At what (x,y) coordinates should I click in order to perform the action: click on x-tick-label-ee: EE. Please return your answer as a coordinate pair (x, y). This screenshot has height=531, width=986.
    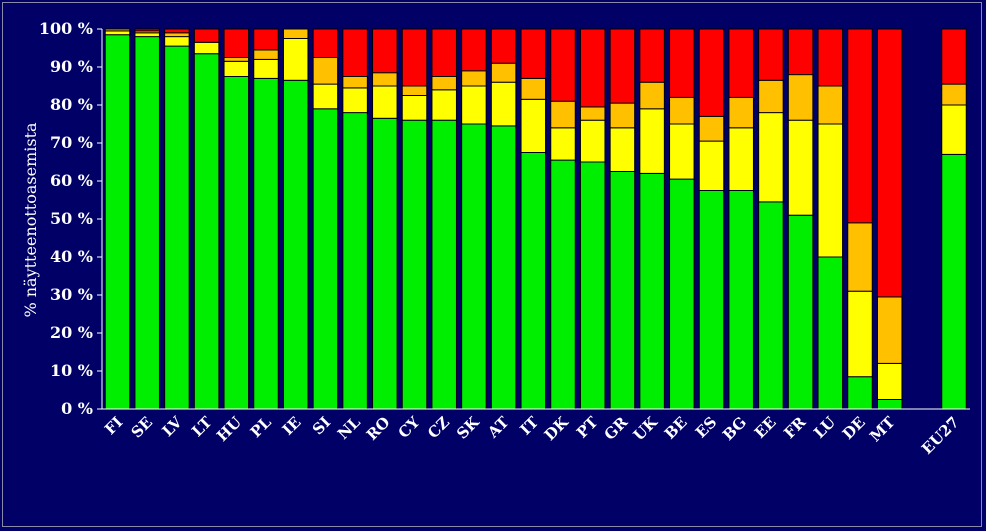
    Looking at the image, I should click on (765, 427).